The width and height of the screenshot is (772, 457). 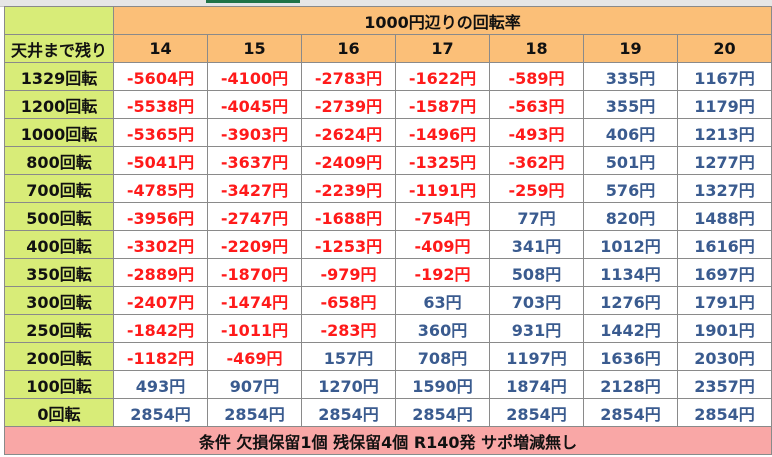 I want to click on value-cell: 1167円, so click(x=724, y=76).